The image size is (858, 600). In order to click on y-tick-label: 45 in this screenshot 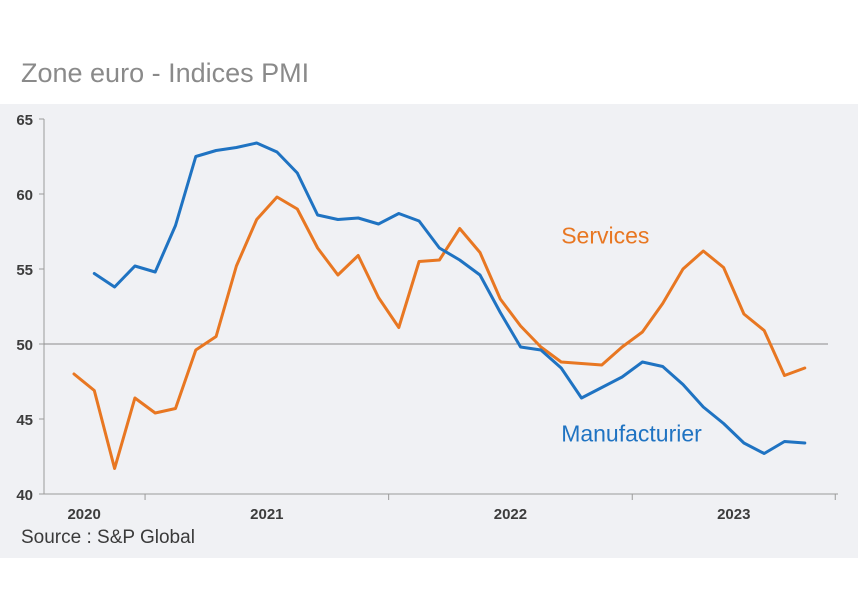, I will do `click(24, 420)`.